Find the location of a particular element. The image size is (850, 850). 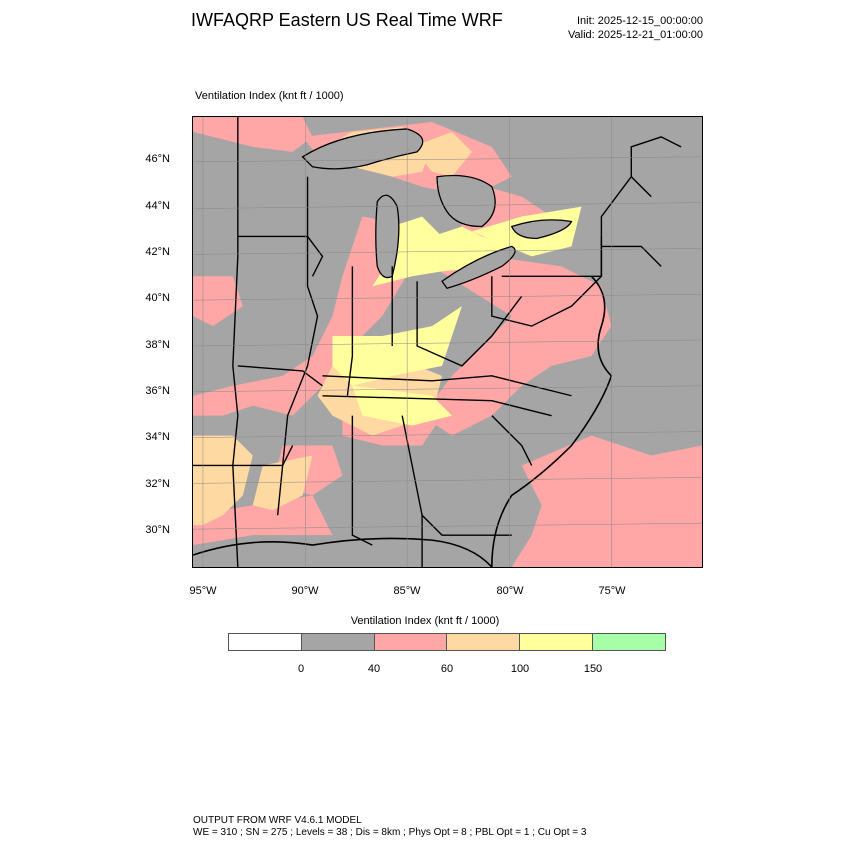

colorbar-tick: 150 is located at coordinates (593, 669).